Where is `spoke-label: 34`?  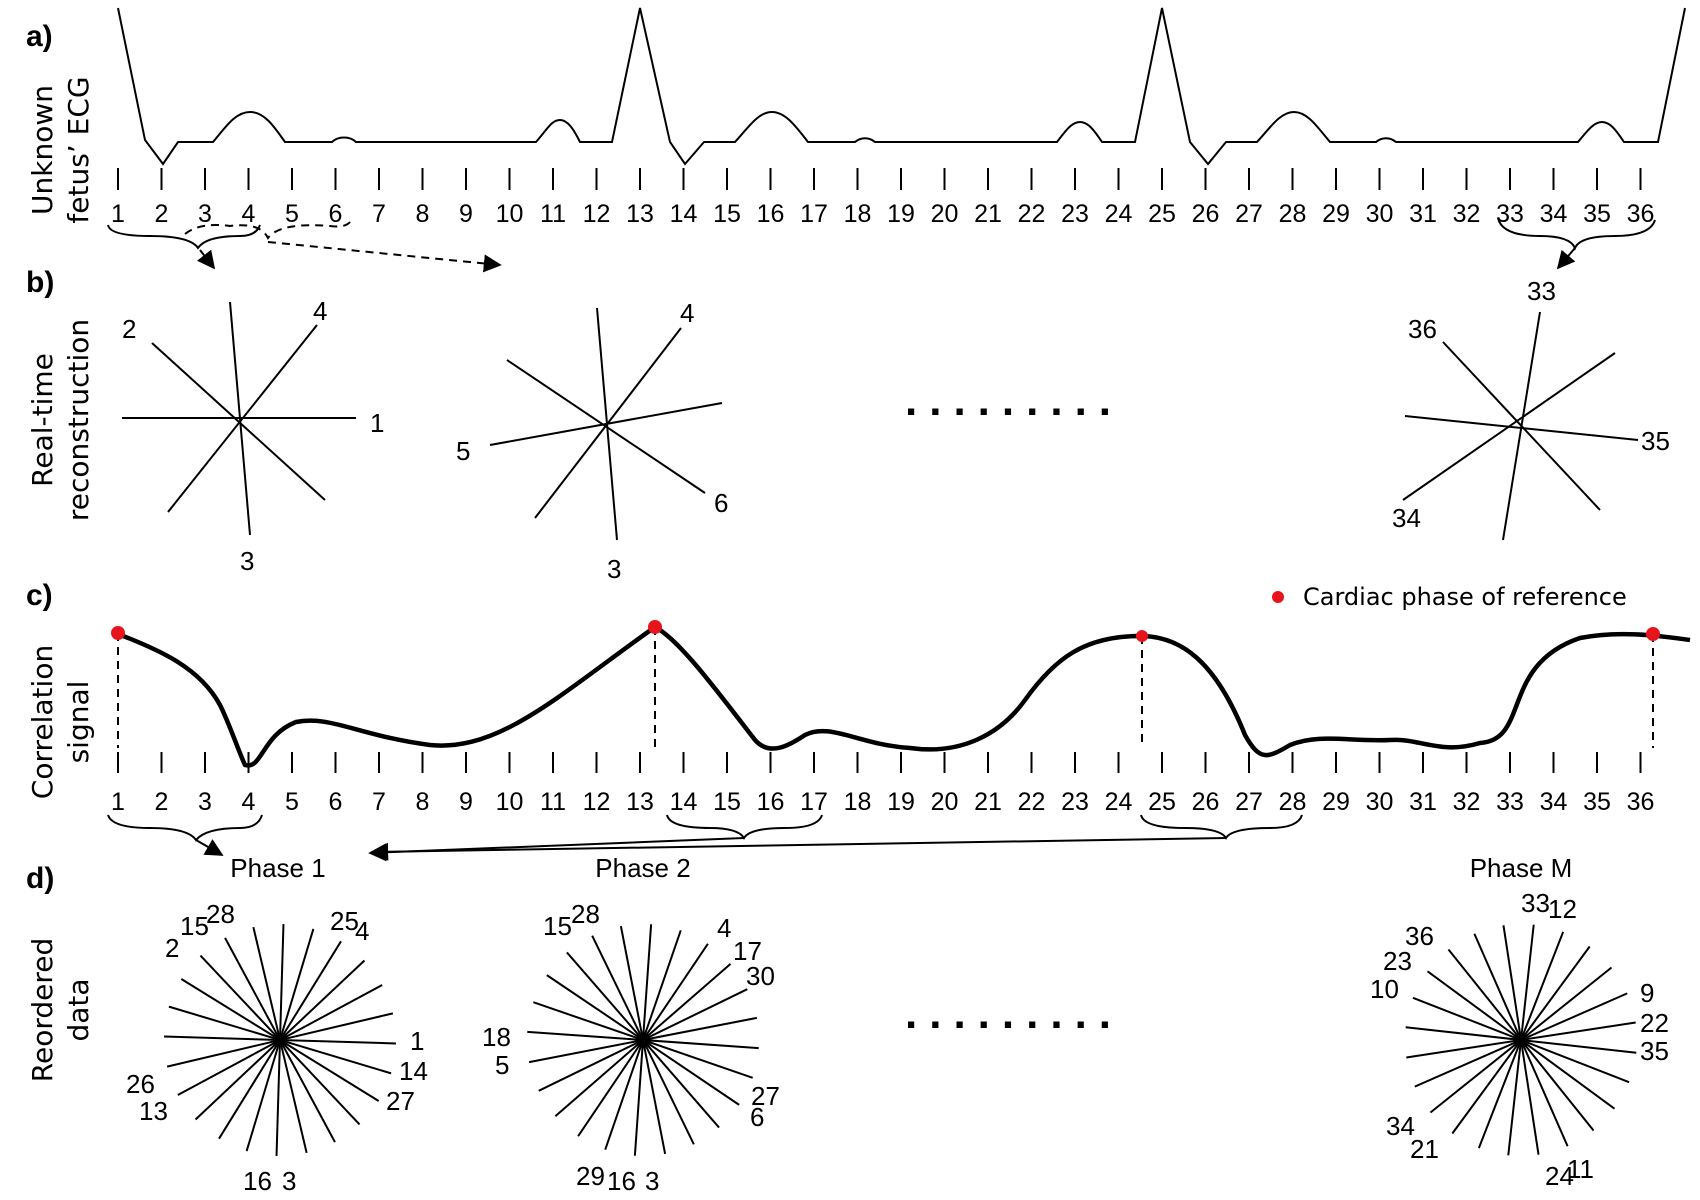
spoke-label: 34 is located at coordinates (1406, 518).